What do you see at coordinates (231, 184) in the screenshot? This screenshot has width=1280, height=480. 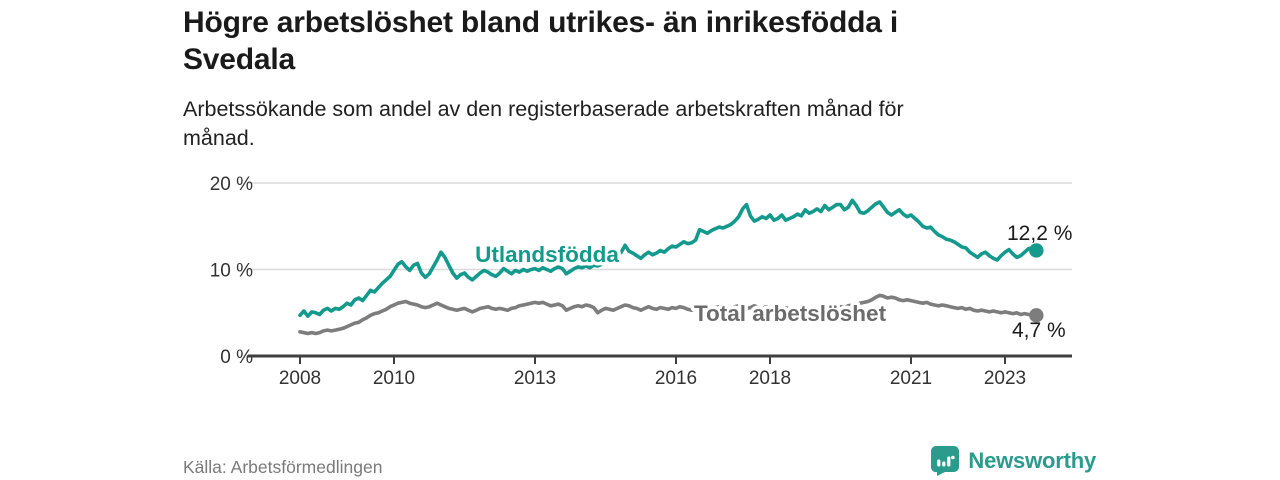 I see `y-tick-label: 20 %` at bounding box center [231, 184].